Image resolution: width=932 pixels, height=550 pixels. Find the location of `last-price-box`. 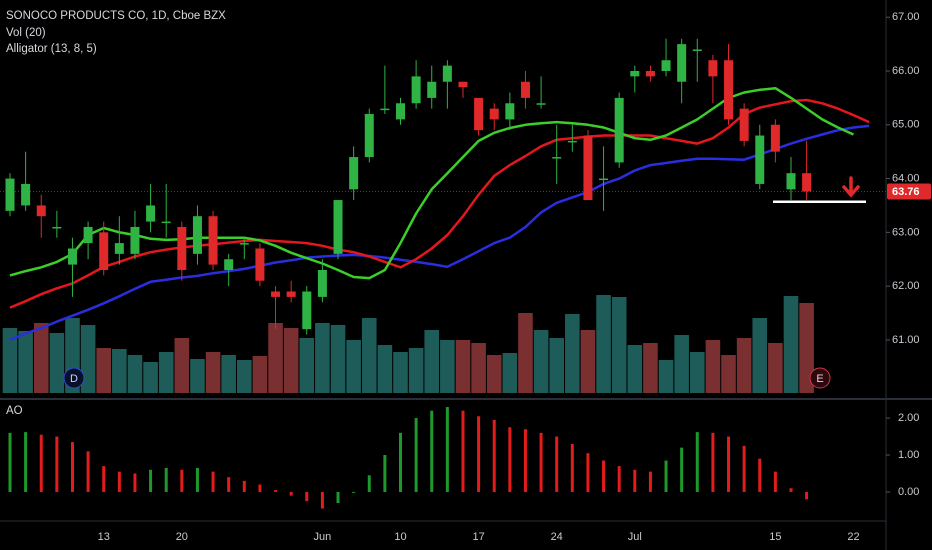

last-price-box is located at coordinates (909, 191).